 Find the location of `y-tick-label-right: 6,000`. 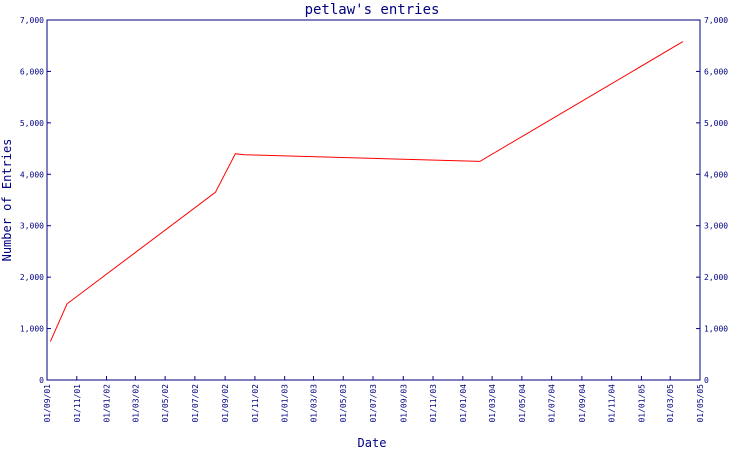

y-tick-label-right: 6,000 is located at coordinates (716, 71).